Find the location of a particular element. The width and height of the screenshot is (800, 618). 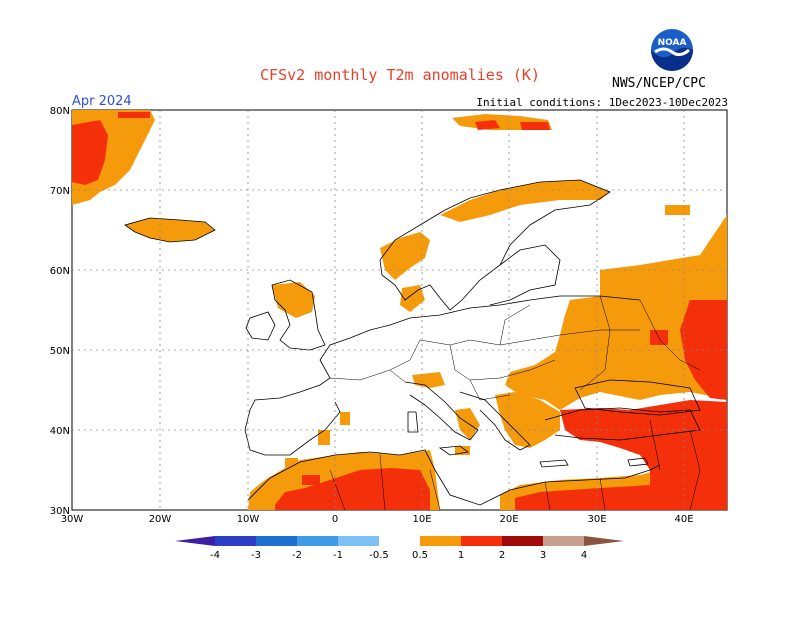

noaa-logo-icon: NOAA is located at coordinates (672, 50).